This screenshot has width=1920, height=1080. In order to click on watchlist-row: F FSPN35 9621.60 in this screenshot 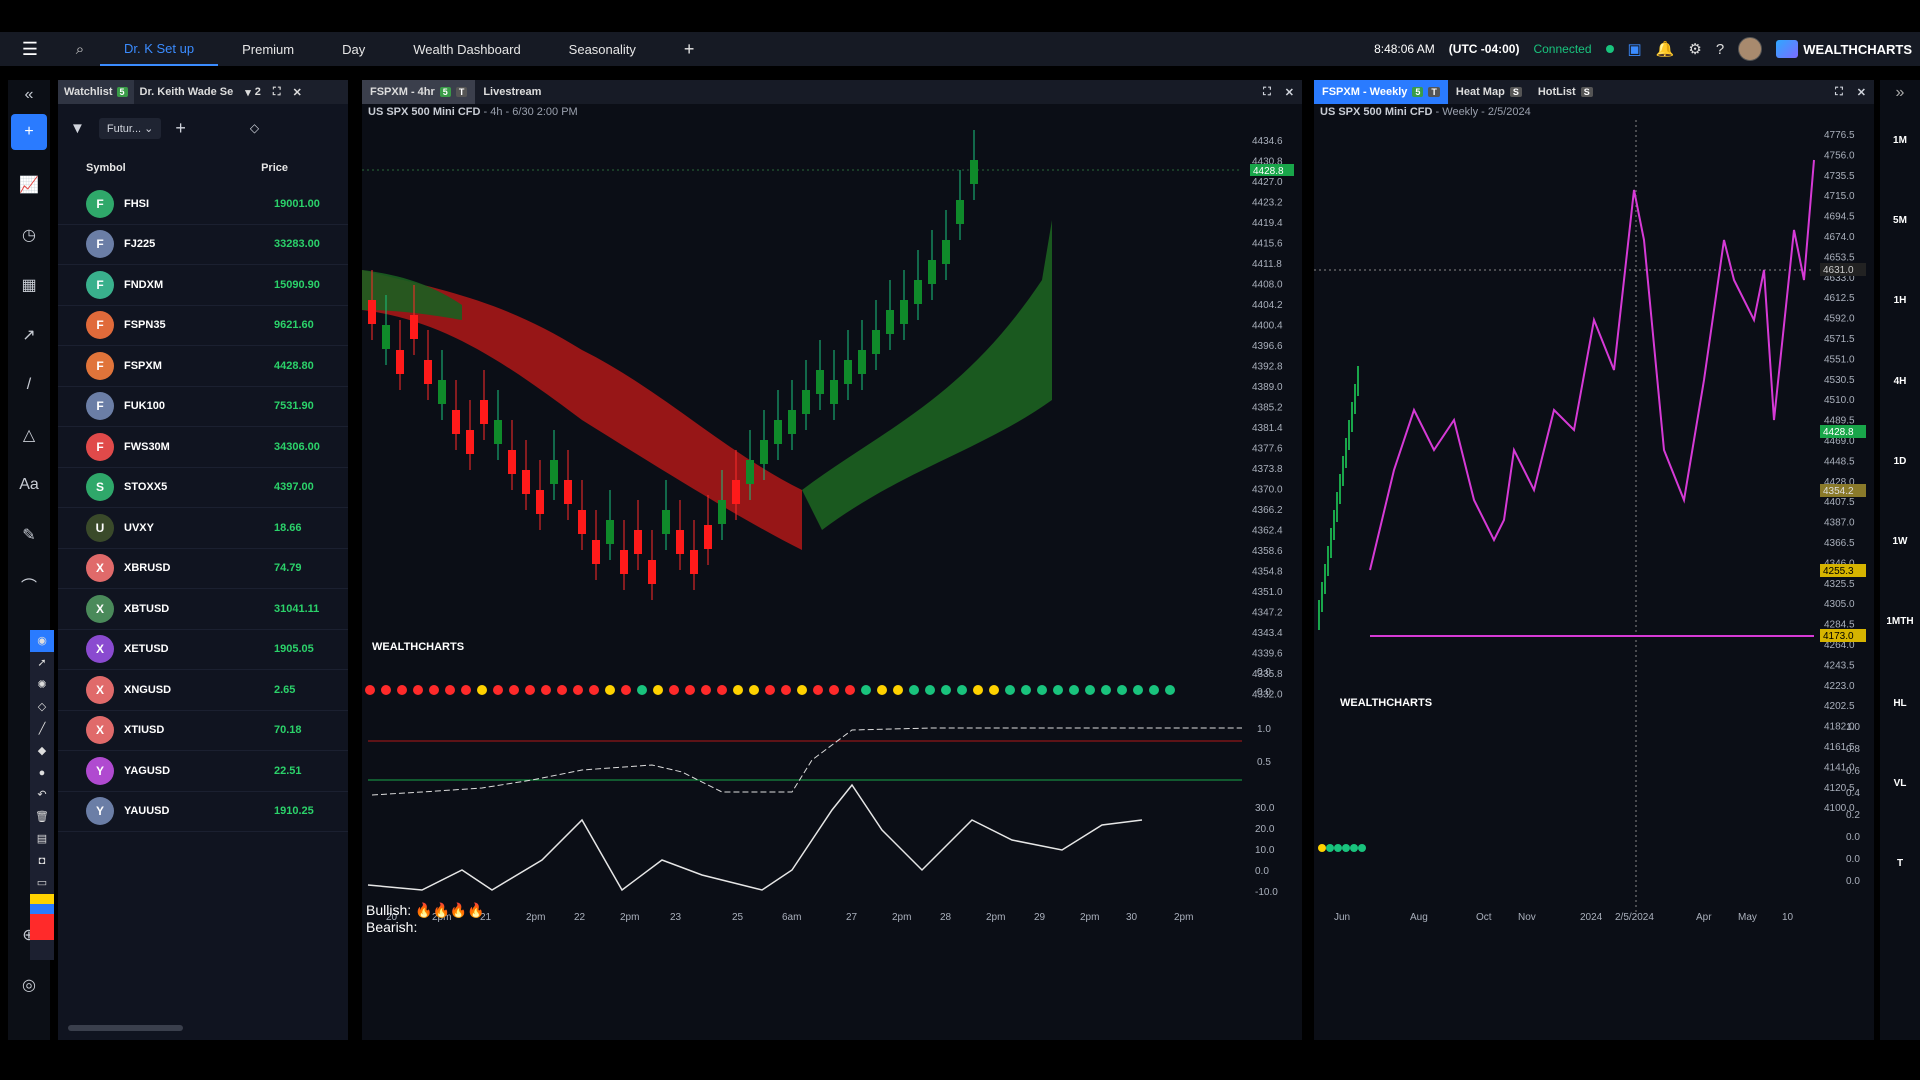, I will do `click(203, 326)`.